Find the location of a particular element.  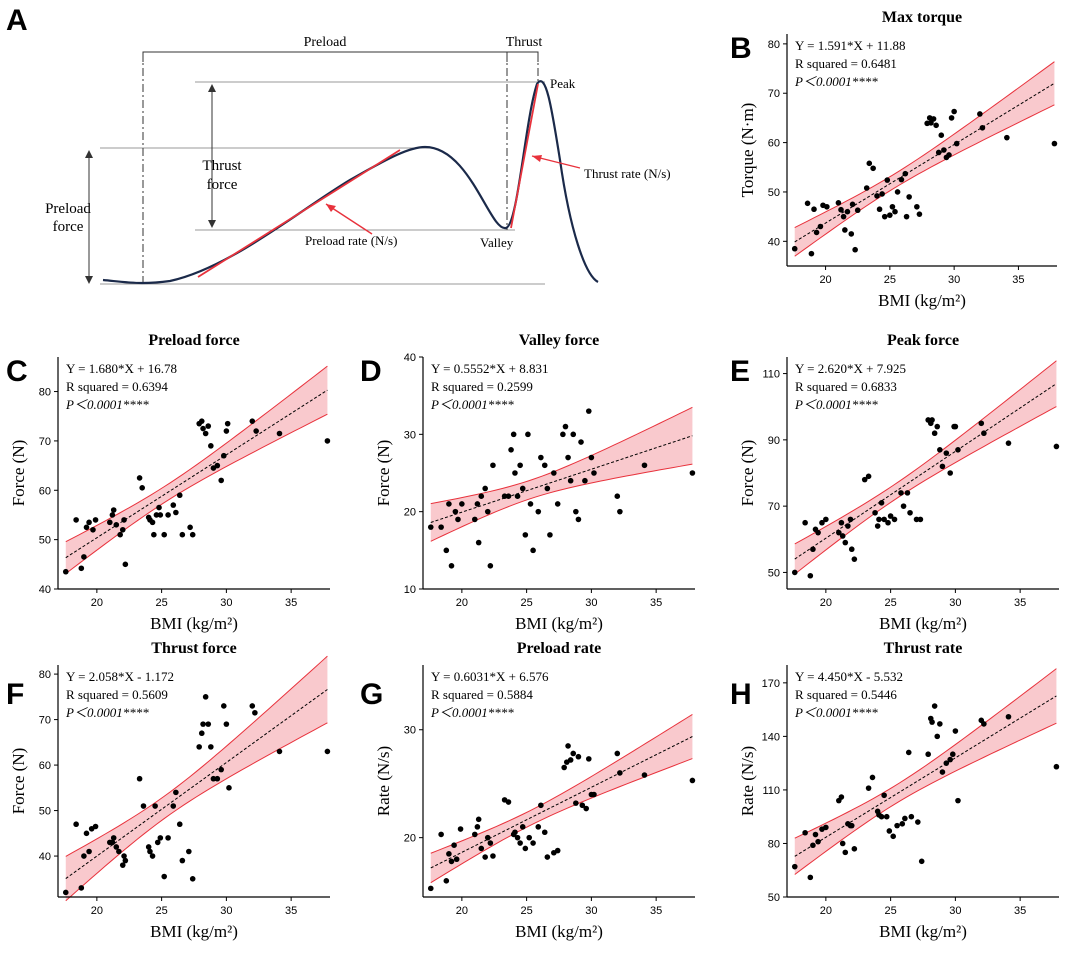

equation-text: Y = 0.5552*X + 8.831 is located at coordinates (489, 368).